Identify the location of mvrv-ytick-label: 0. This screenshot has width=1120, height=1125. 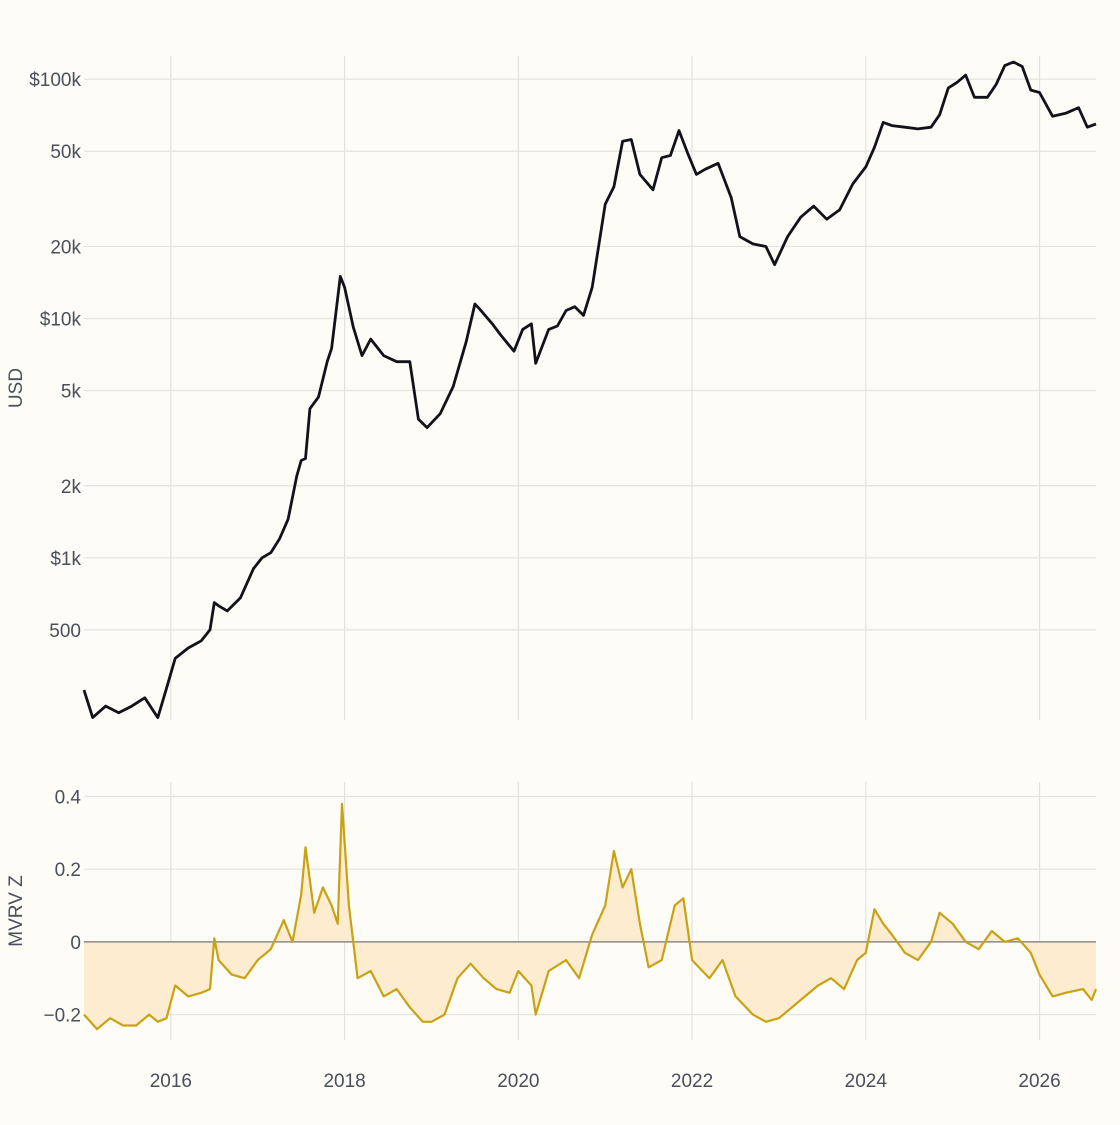
(75, 943).